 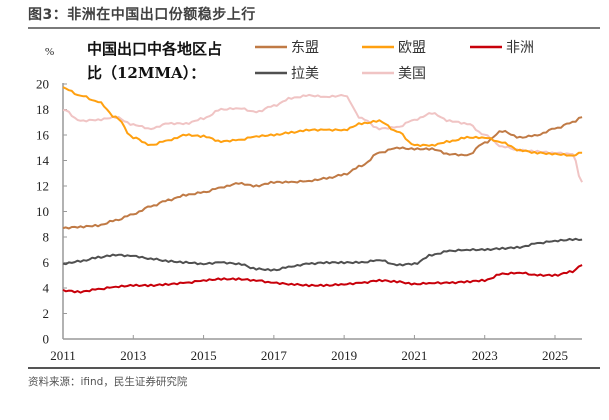 What do you see at coordinates (502, 48) in the screenshot?
I see `legend-item: 非洲` at bounding box center [502, 48].